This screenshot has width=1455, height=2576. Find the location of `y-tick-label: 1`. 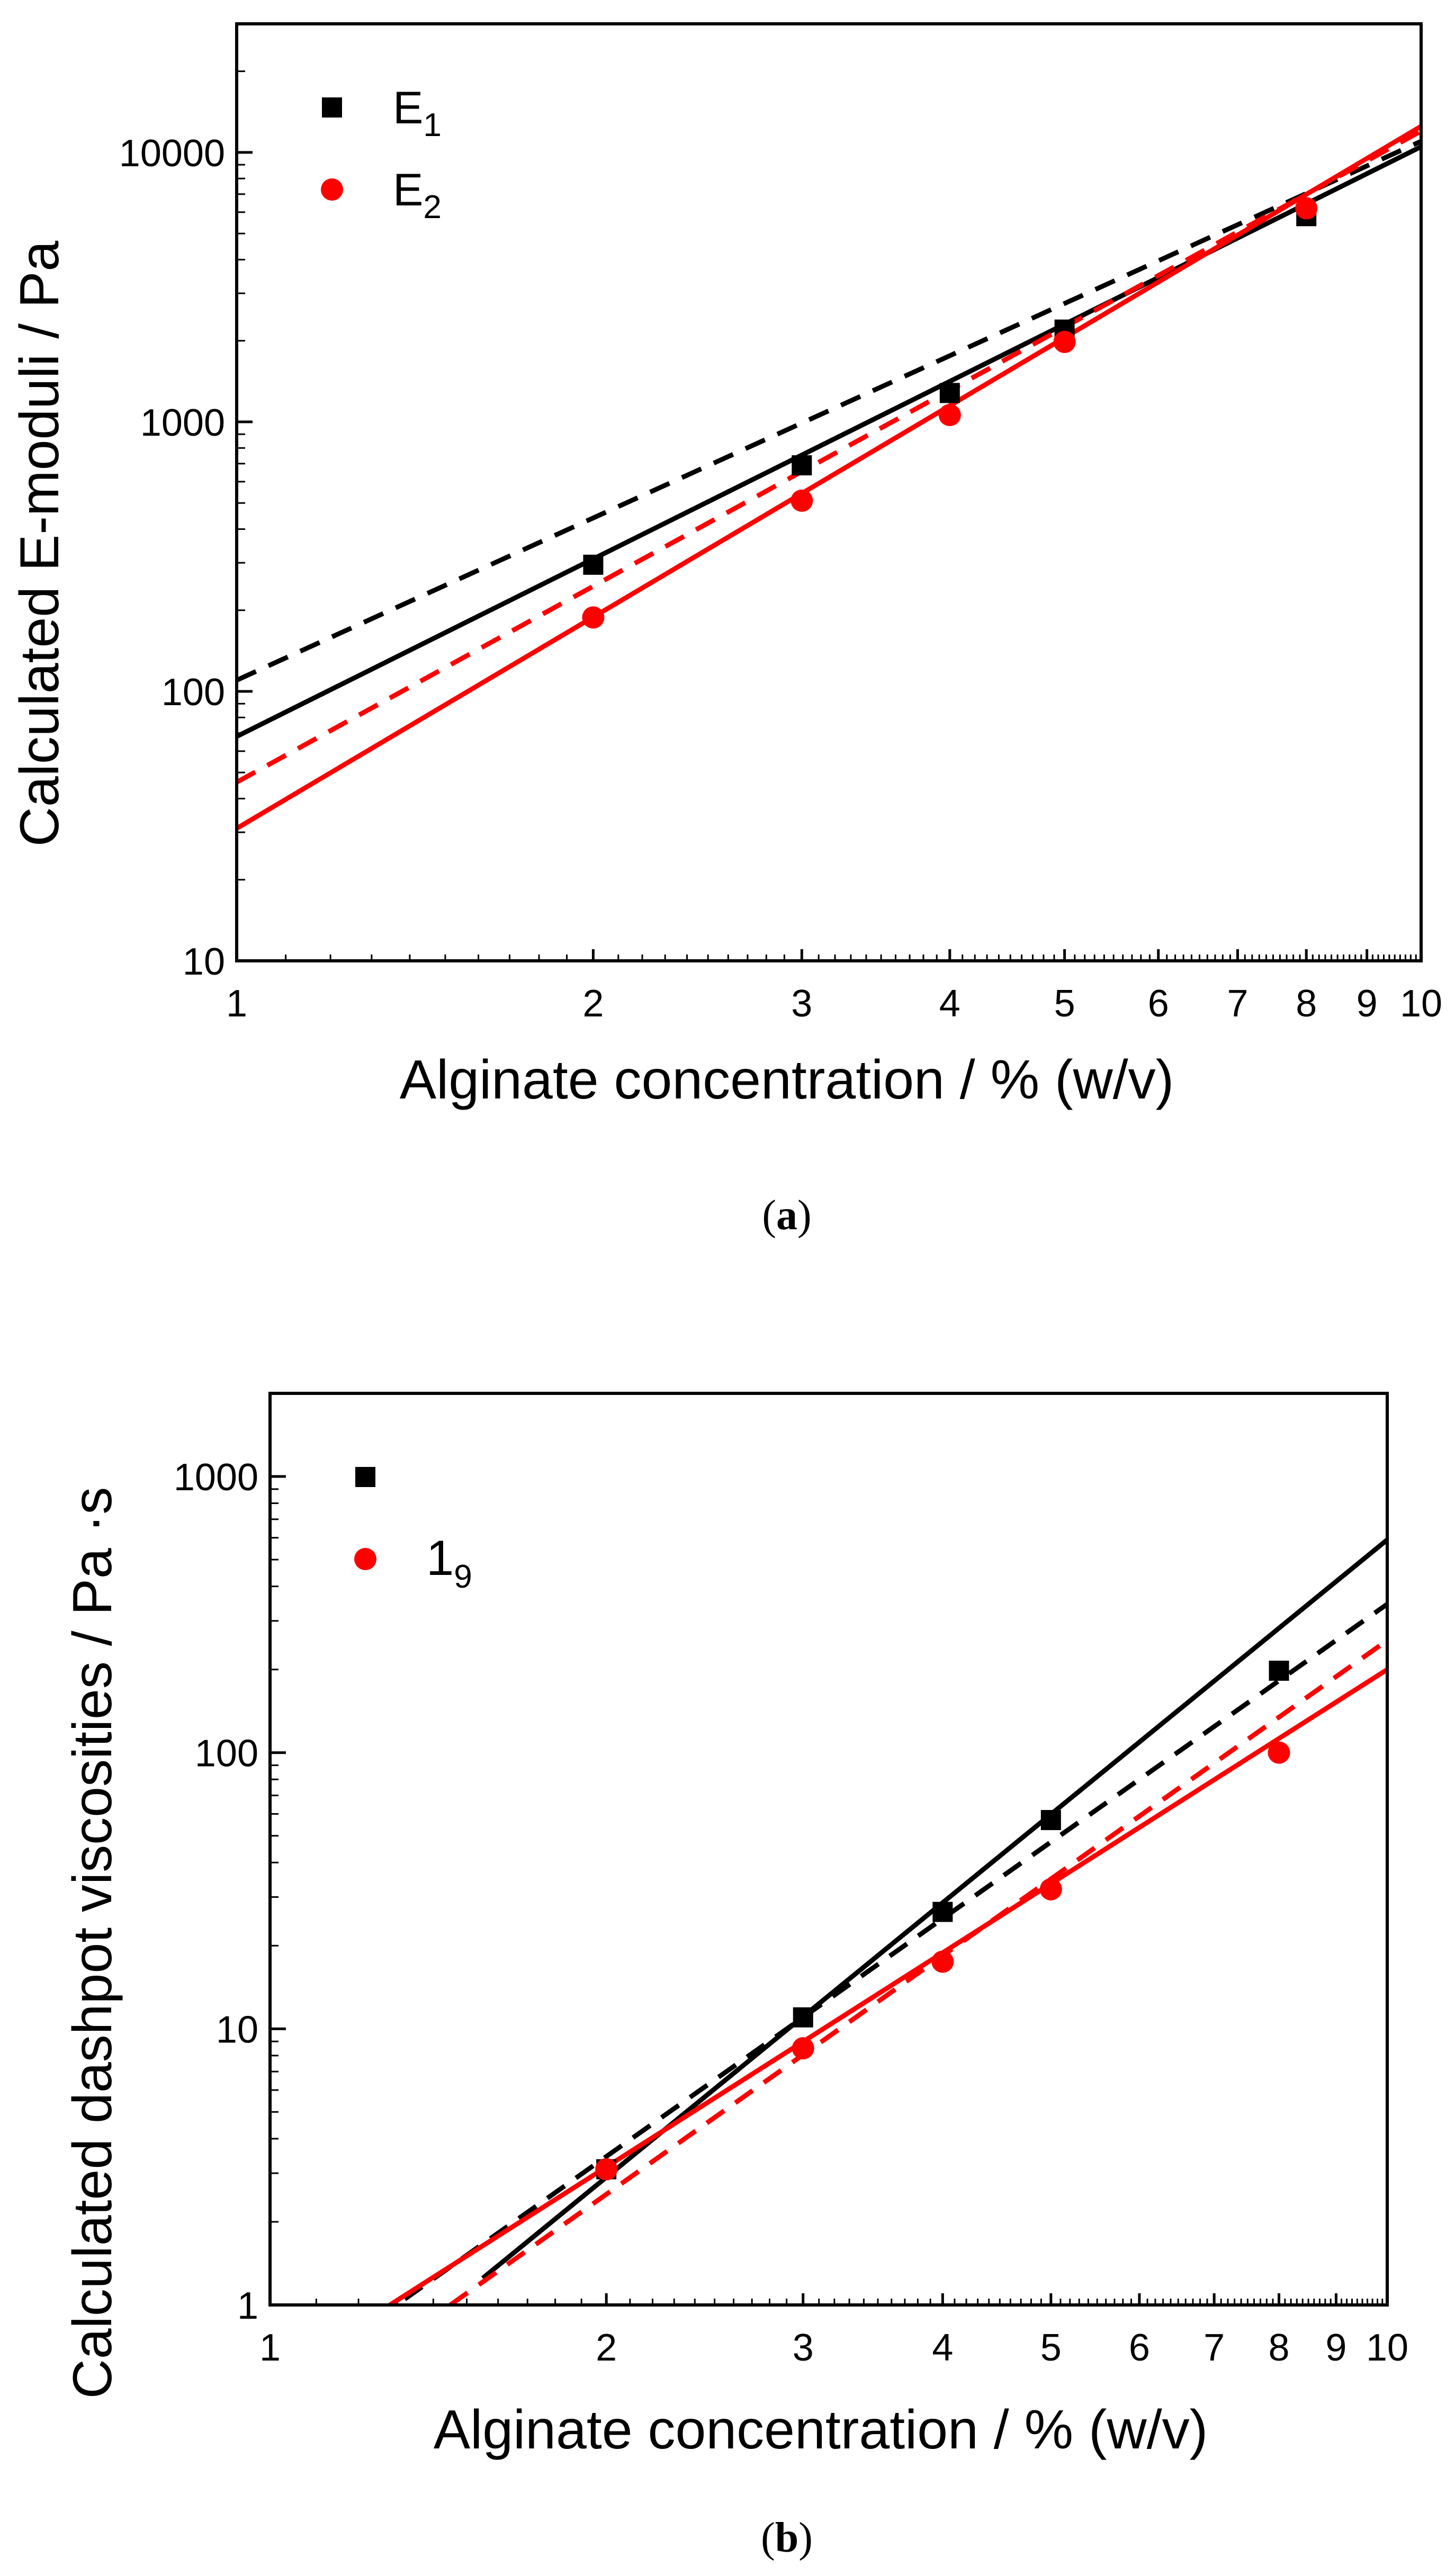

y-tick-label: 1 is located at coordinates (247, 2306).